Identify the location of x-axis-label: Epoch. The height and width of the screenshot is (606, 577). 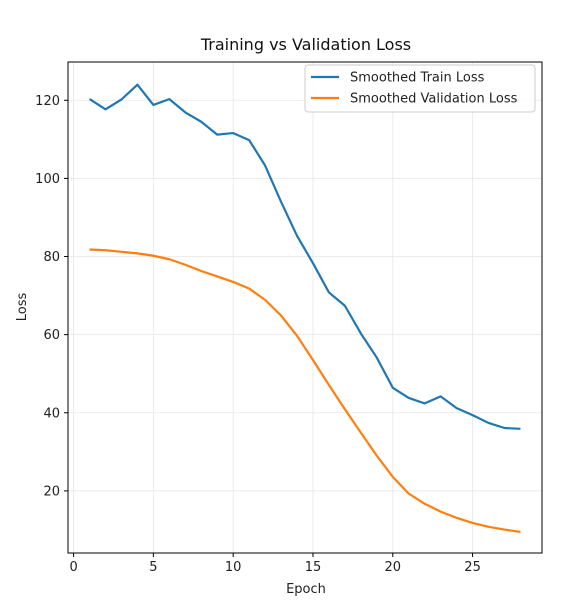
(306, 589).